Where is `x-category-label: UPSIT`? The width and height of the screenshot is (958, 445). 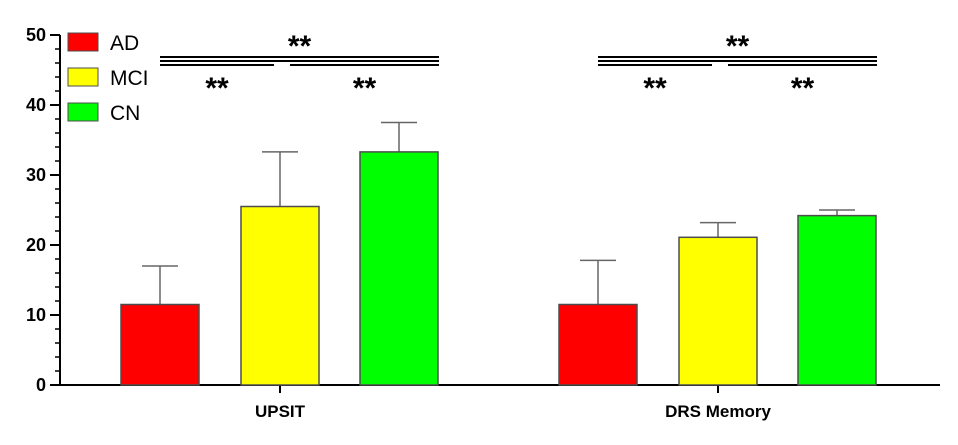 x-category-label: UPSIT is located at coordinates (280, 411).